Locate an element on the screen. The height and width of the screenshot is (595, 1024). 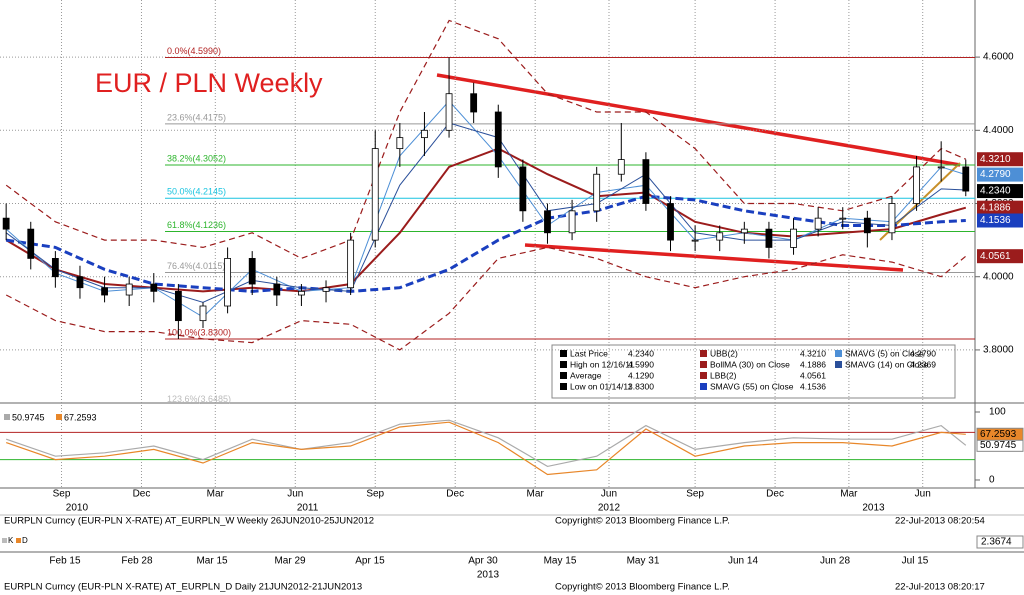
value-box-label: 4.2340 is located at coordinates (995, 191).